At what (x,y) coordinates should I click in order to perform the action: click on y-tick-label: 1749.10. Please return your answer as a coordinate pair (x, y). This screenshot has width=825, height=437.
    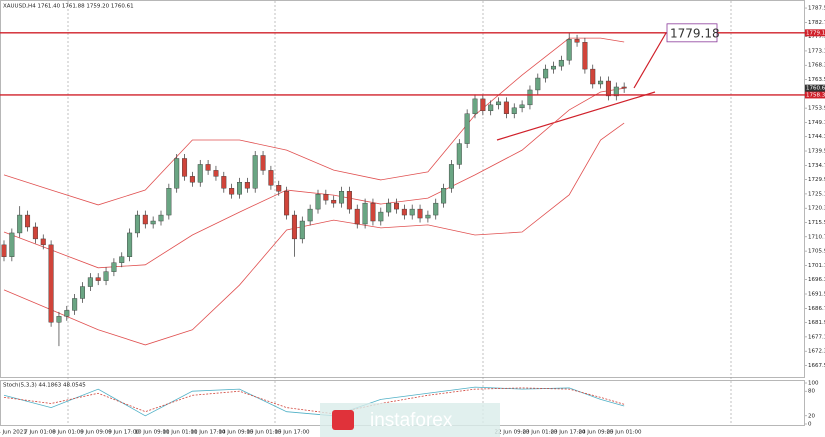
    Looking at the image, I should click on (816, 123).